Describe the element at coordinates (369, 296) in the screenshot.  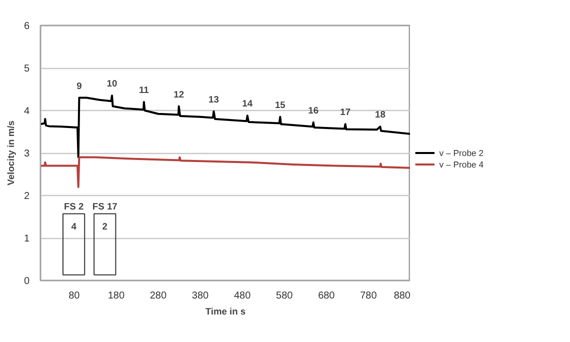
I see `x-tick-label: 780` at that location.